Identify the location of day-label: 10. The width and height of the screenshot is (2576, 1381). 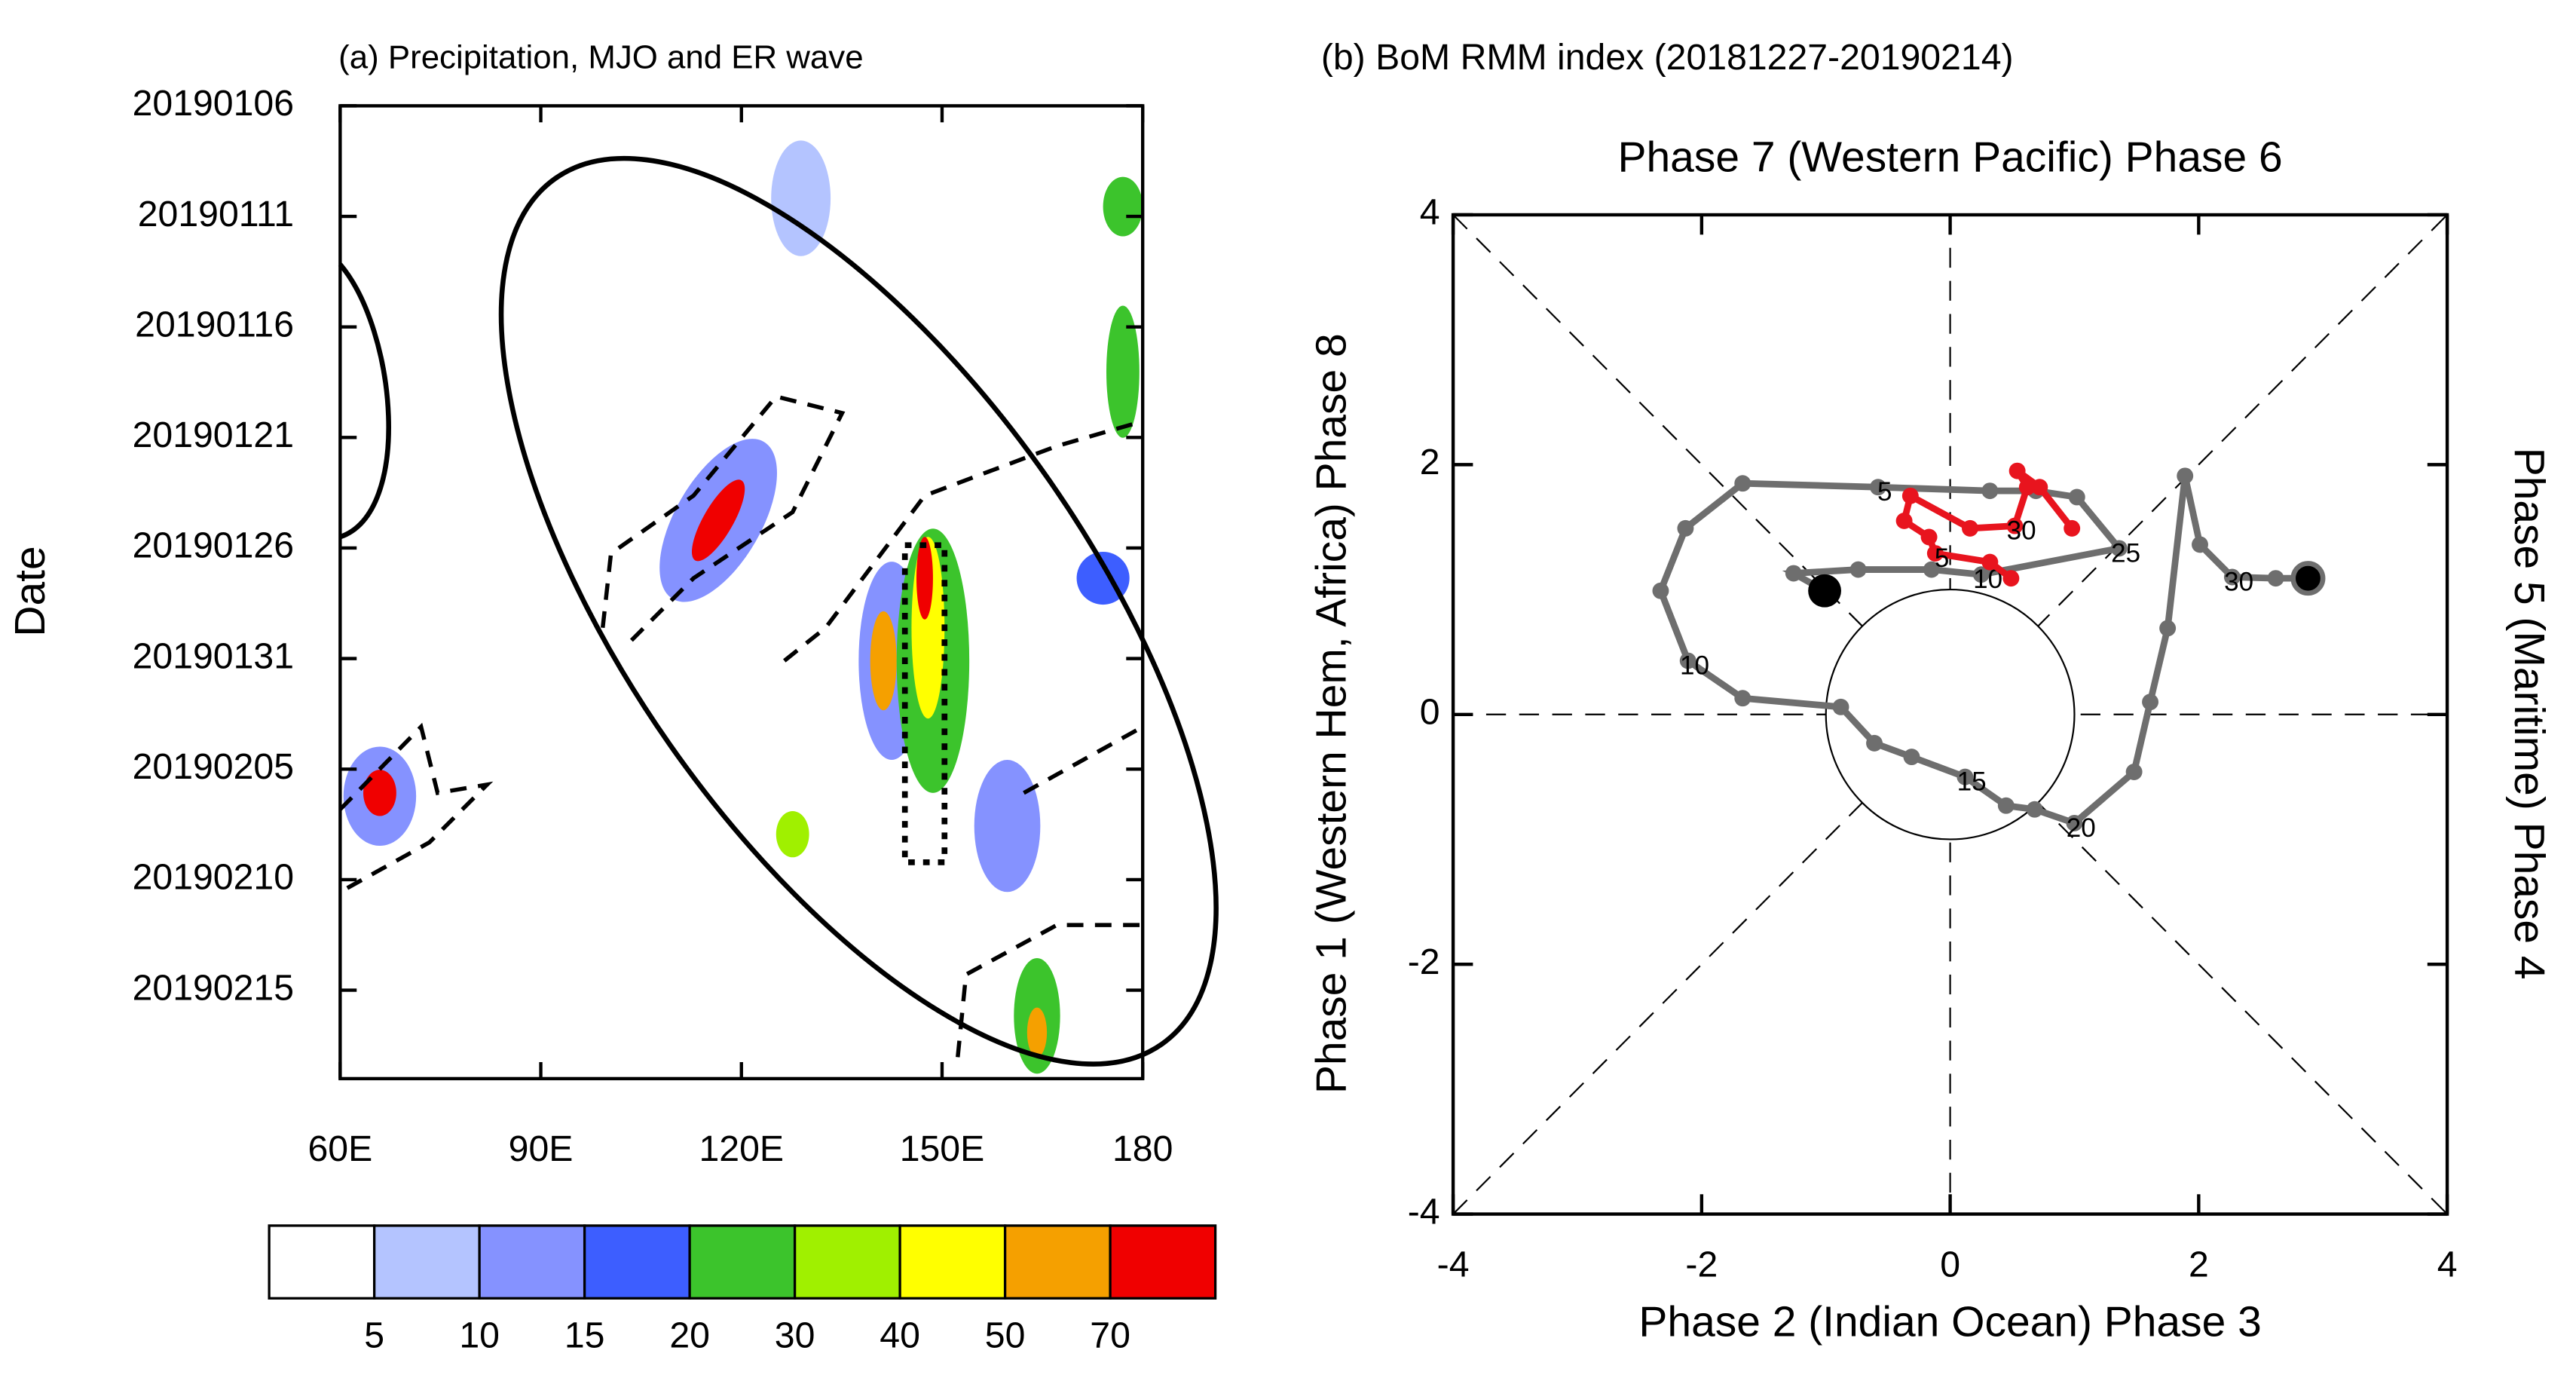
(1694, 666).